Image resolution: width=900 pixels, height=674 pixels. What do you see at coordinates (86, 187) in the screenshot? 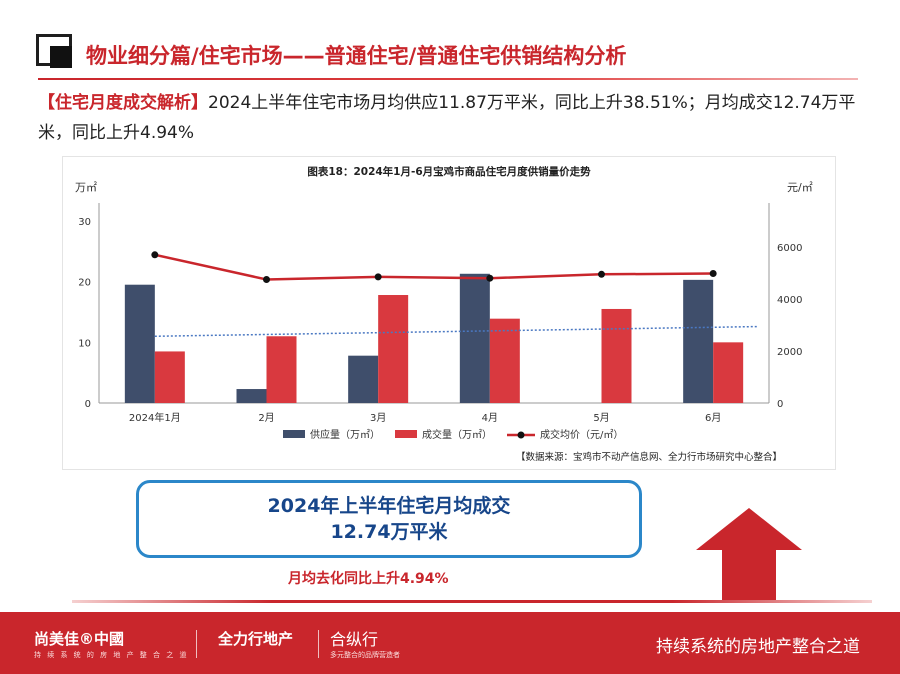
I see `left-axis-unit: 万㎡` at bounding box center [86, 187].